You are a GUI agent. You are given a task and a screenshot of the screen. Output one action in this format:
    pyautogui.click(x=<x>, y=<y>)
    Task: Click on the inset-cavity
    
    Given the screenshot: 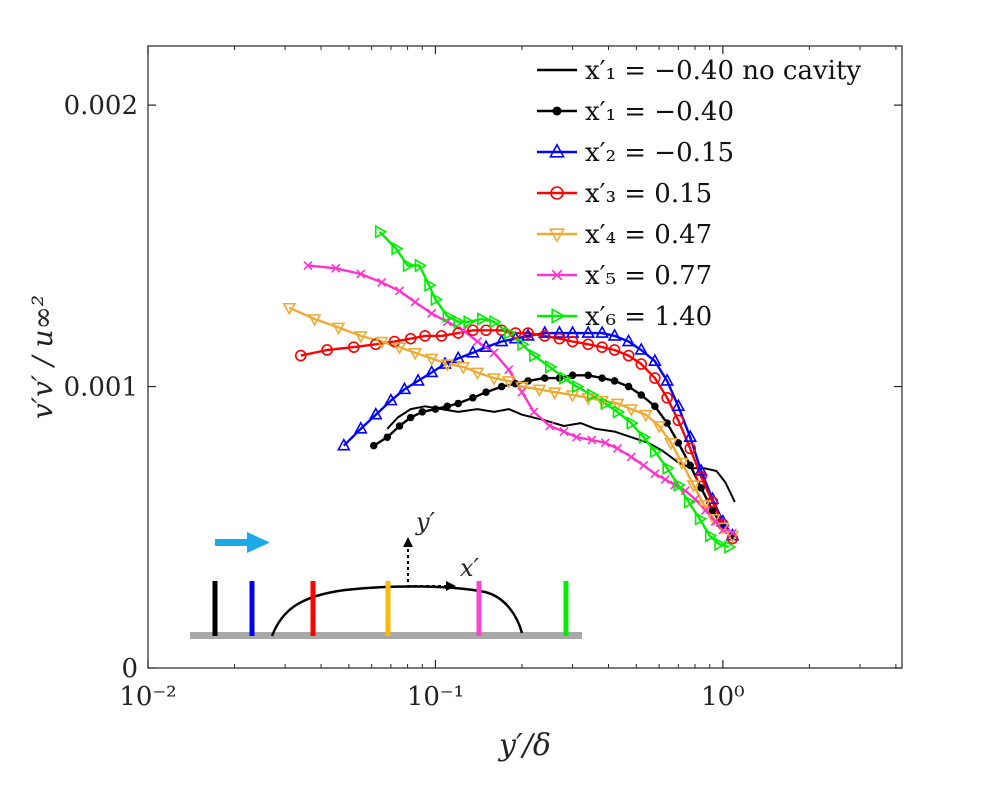 What is the action you would take?
    pyautogui.click(x=397, y=611)
    